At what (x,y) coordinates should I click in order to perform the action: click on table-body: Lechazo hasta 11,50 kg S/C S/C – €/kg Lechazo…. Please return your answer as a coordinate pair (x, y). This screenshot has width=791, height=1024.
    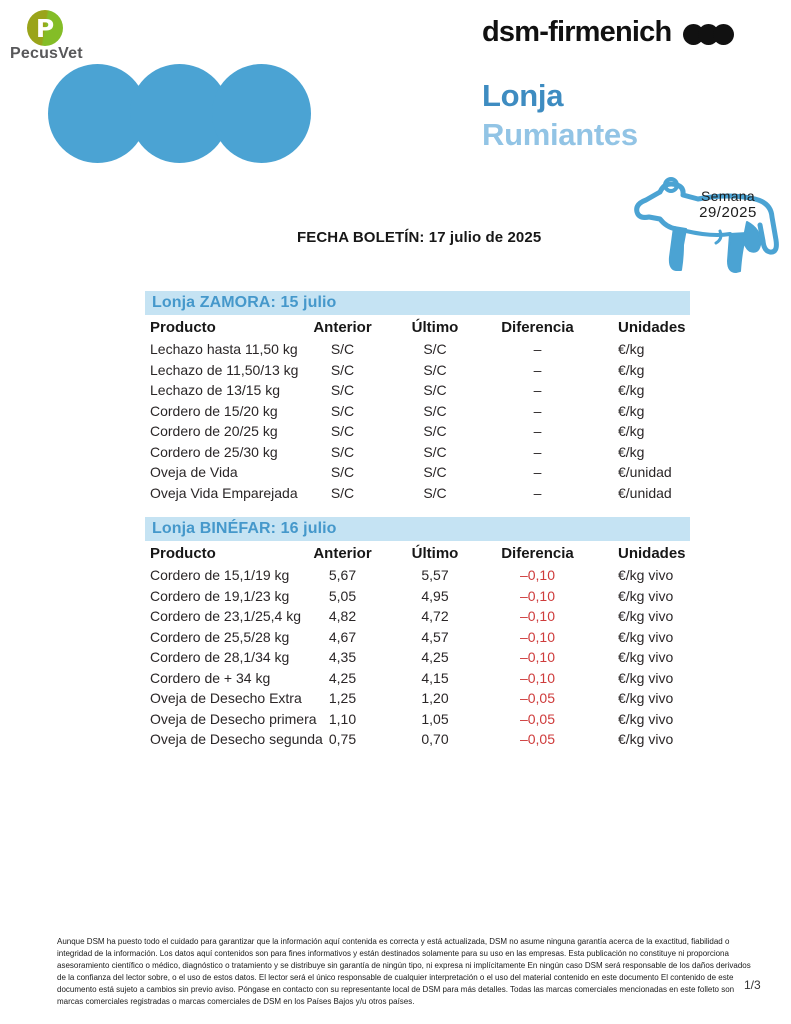
    Looking at the image, I should click on (417, 421).